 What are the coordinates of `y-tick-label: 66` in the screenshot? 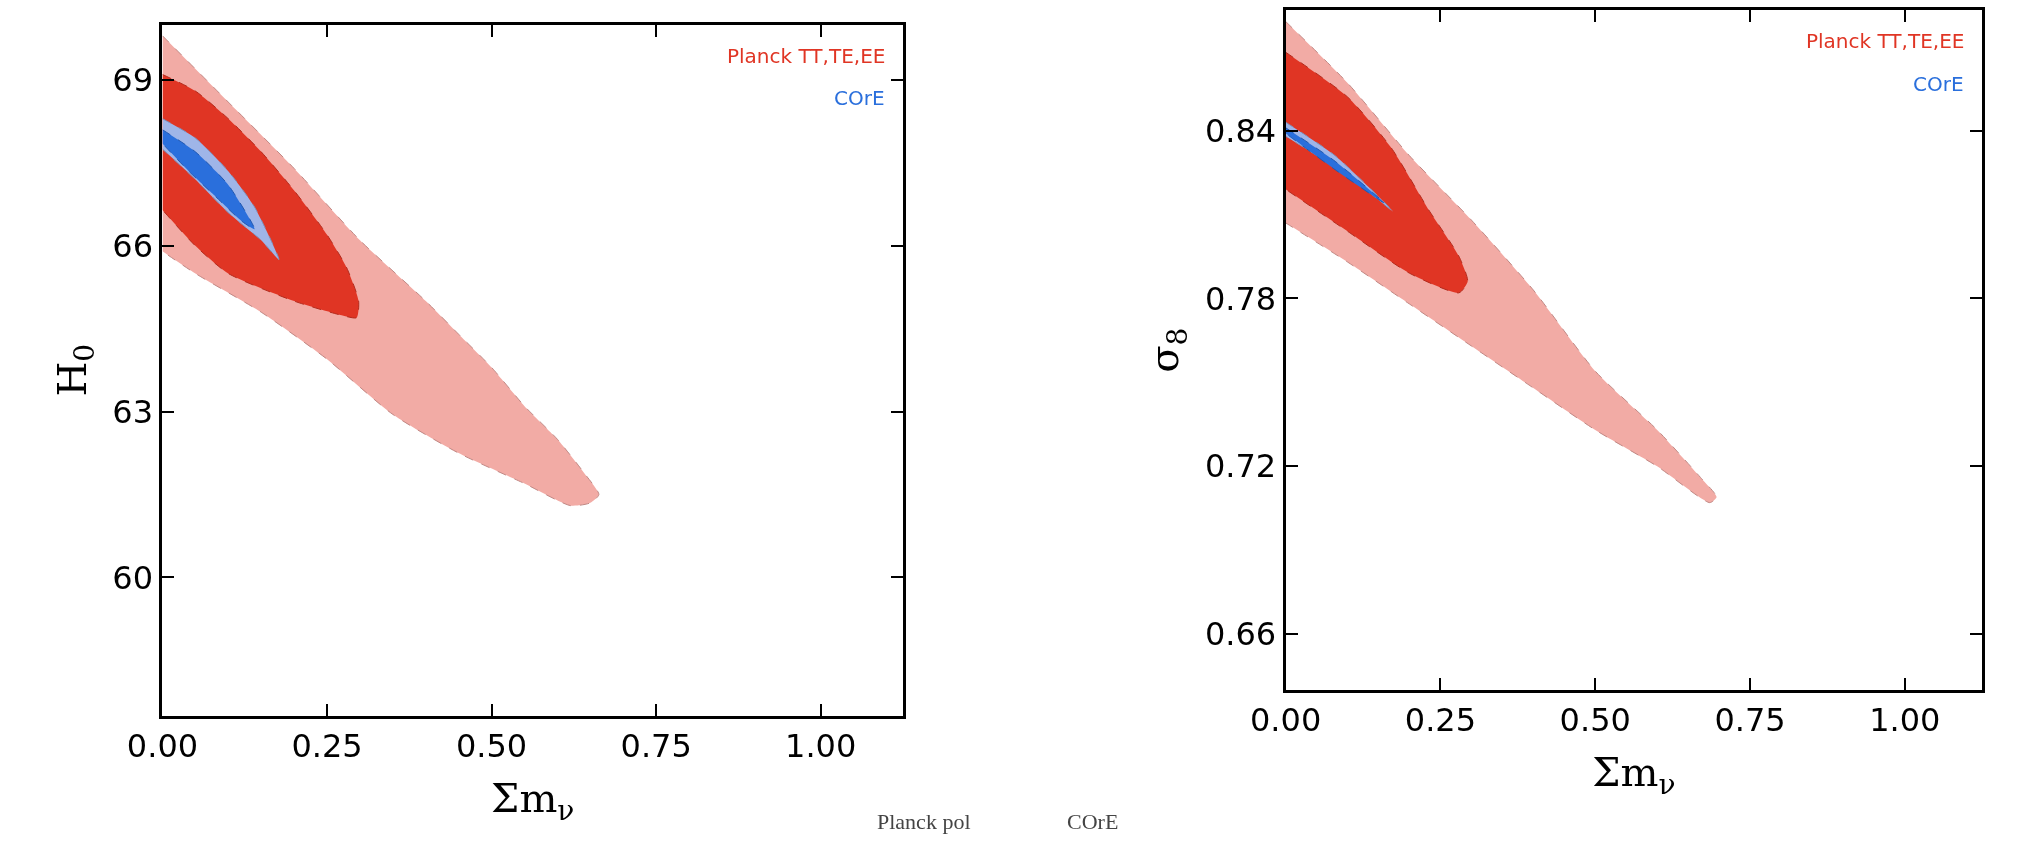 It's located at (133, 246).